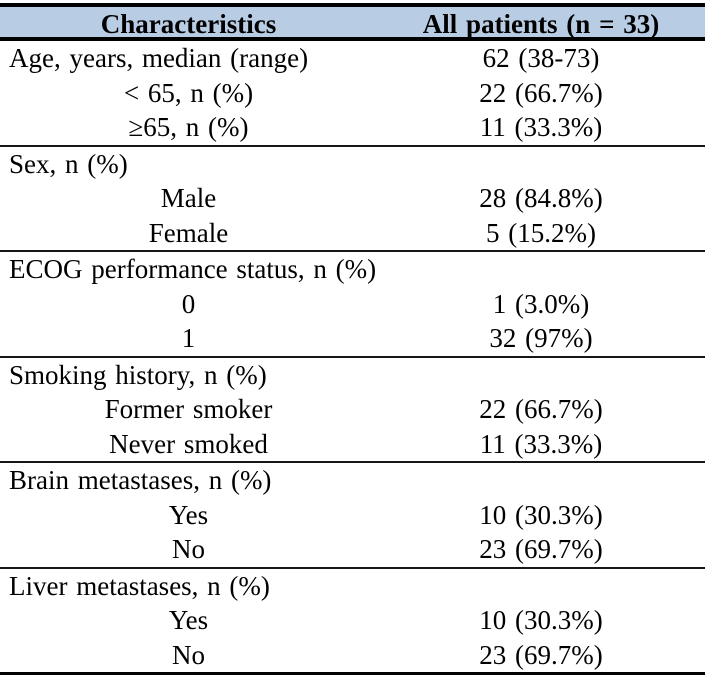 This screenshot has height=697, width=705. I want to click on row-label: Liver metastases, n (%), so click(139, 585).